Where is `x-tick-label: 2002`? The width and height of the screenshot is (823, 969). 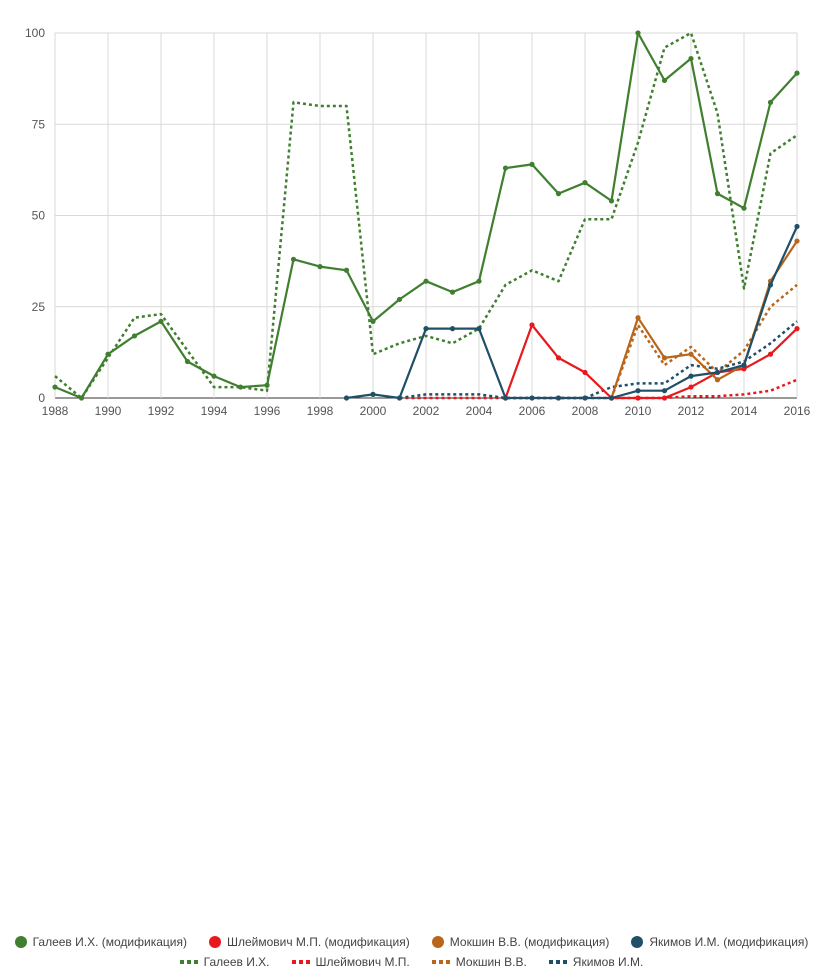
x-tick-label: 2002 is located at coordinates (426, 411).